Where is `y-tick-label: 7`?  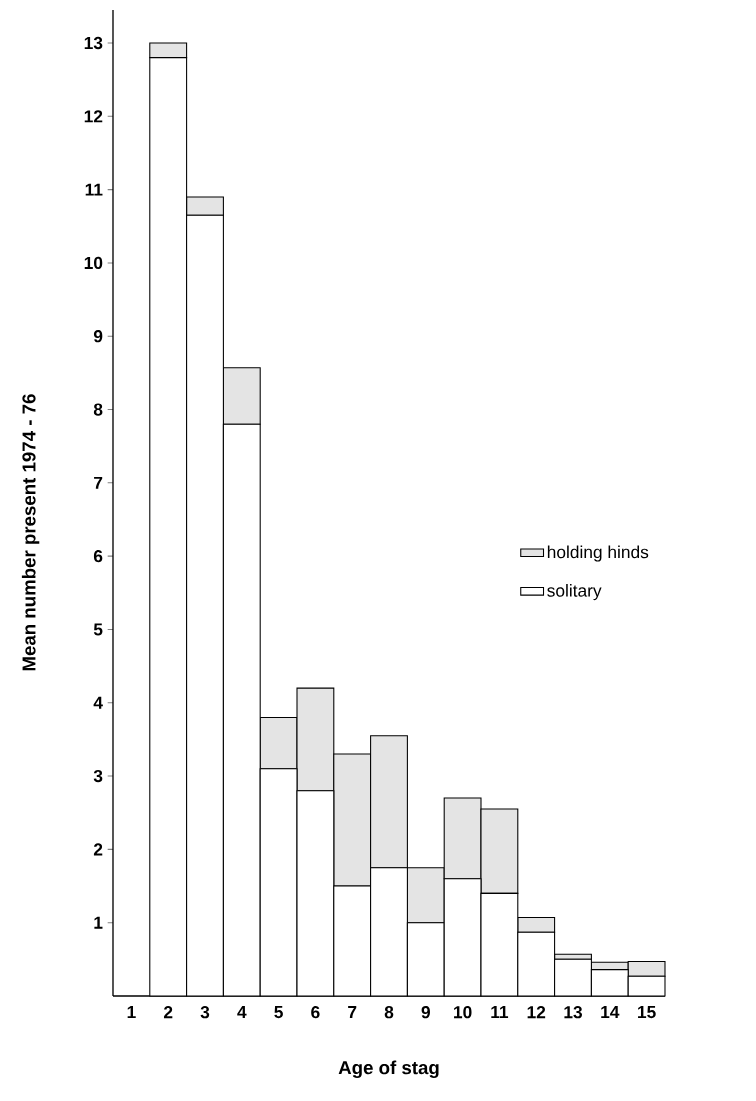 y-tick-label: 7 is located at coordinates (98, 482).